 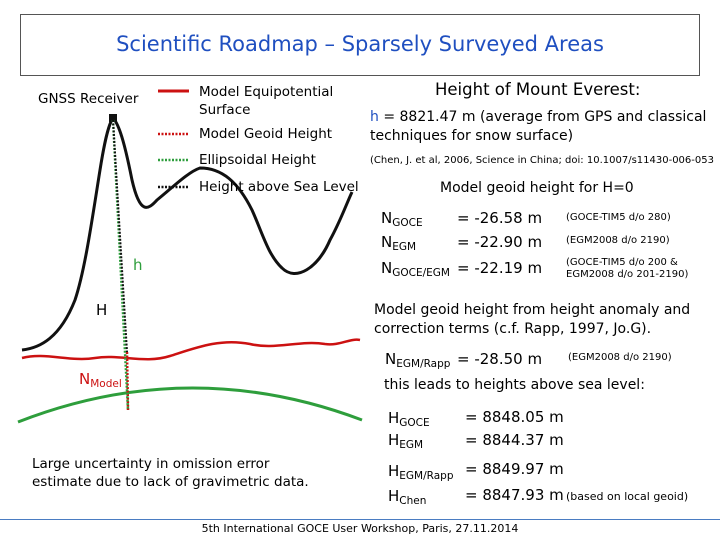 I want to click on geoid-row-egm-value: = -22.90 m, so click(x=500, y=242).